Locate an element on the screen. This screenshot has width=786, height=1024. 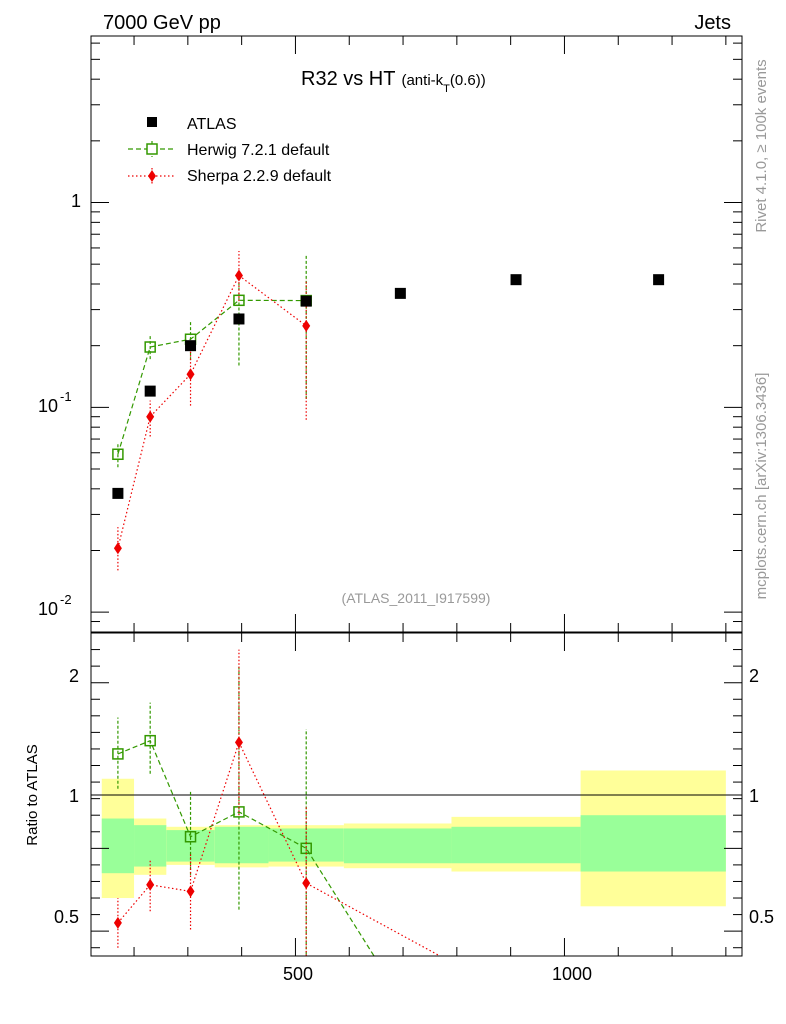
legend-herwig-marker is located at coordinates (152, 149).